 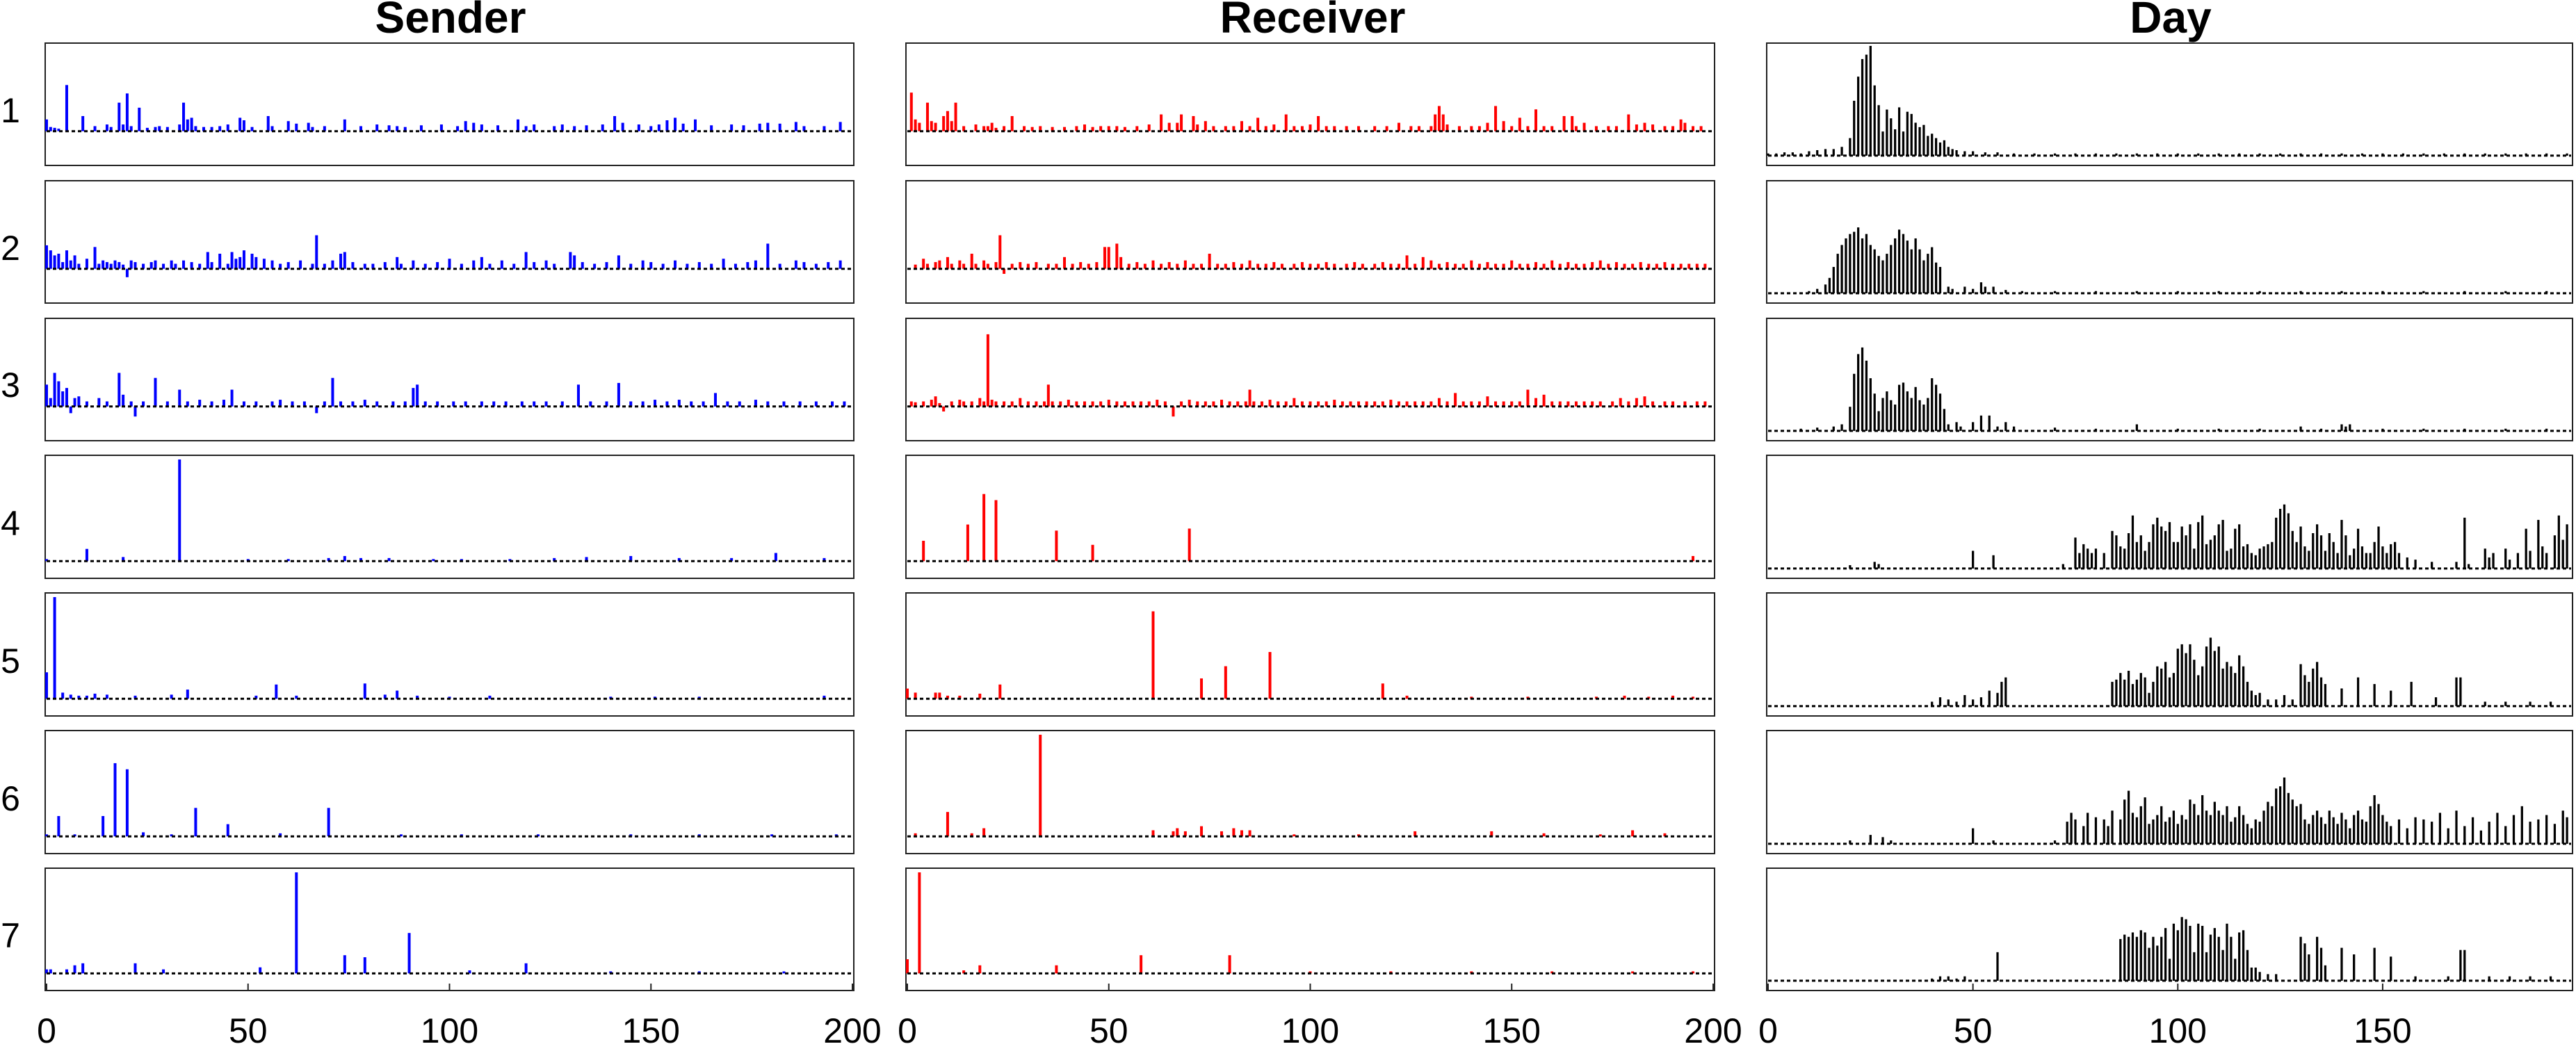 What do you see at coordinates (248, 1030) in the screenshot?
I see `x-tick-label: 50` at bounding box center [248, 1030].